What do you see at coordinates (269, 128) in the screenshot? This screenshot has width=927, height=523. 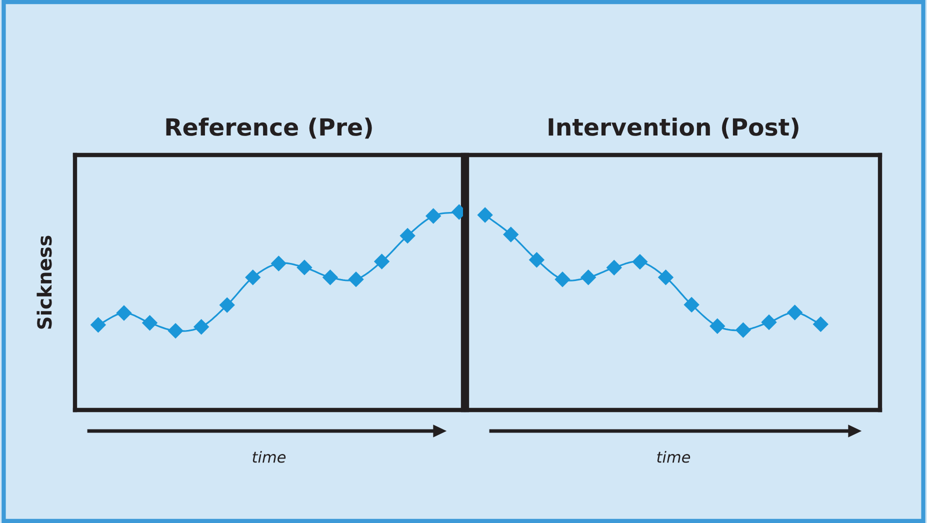 I see `chart-title: Reference (Pre)` at bounding box center [269, 128].